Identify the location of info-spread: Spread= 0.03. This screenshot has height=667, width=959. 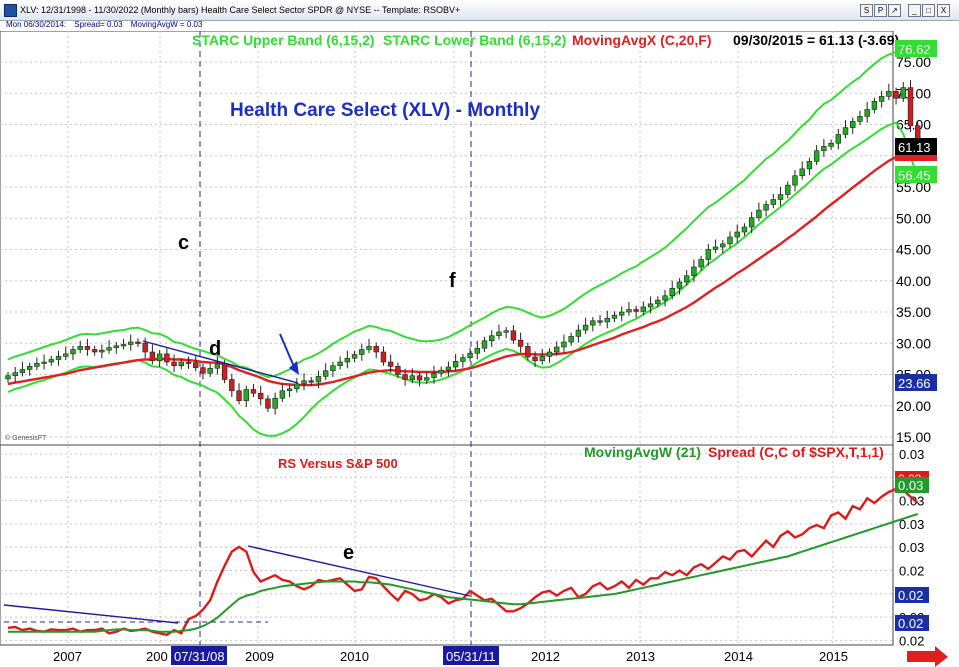
(98, 24).